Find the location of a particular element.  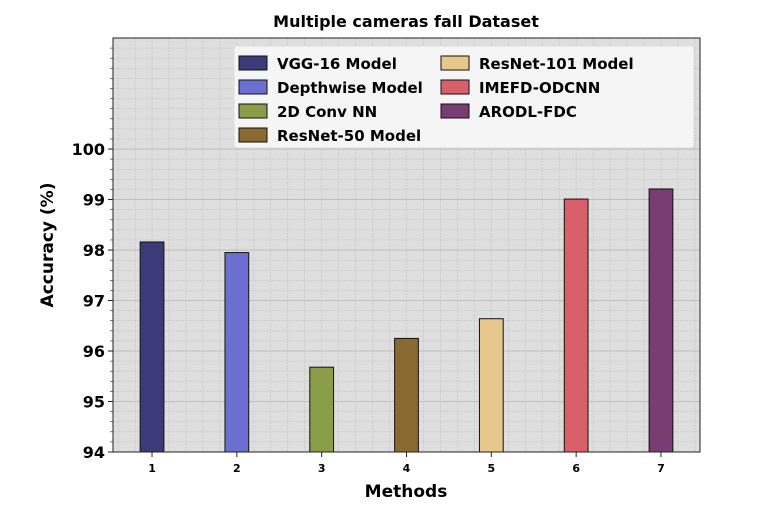

bar-arodl-fdc is located at coordinates (661, 320).